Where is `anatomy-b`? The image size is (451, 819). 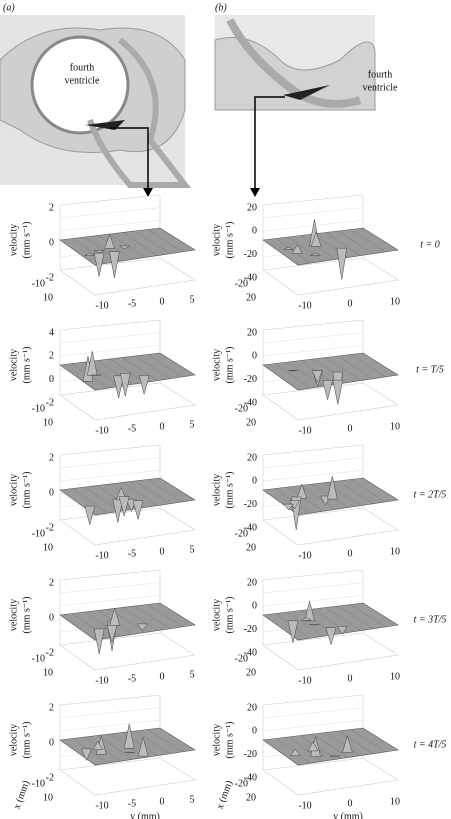 anatomy-b is located at coordinates (295, 106).